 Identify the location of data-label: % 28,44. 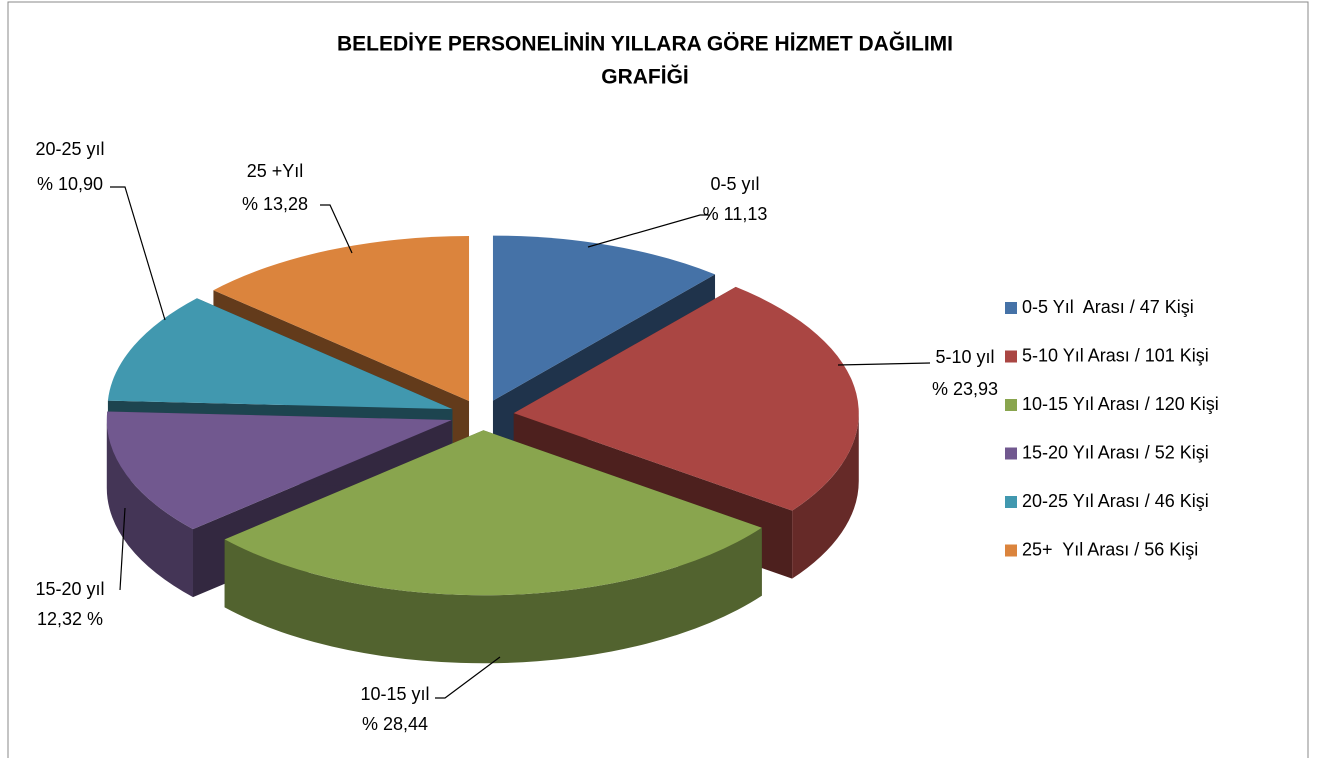
(395, 724).